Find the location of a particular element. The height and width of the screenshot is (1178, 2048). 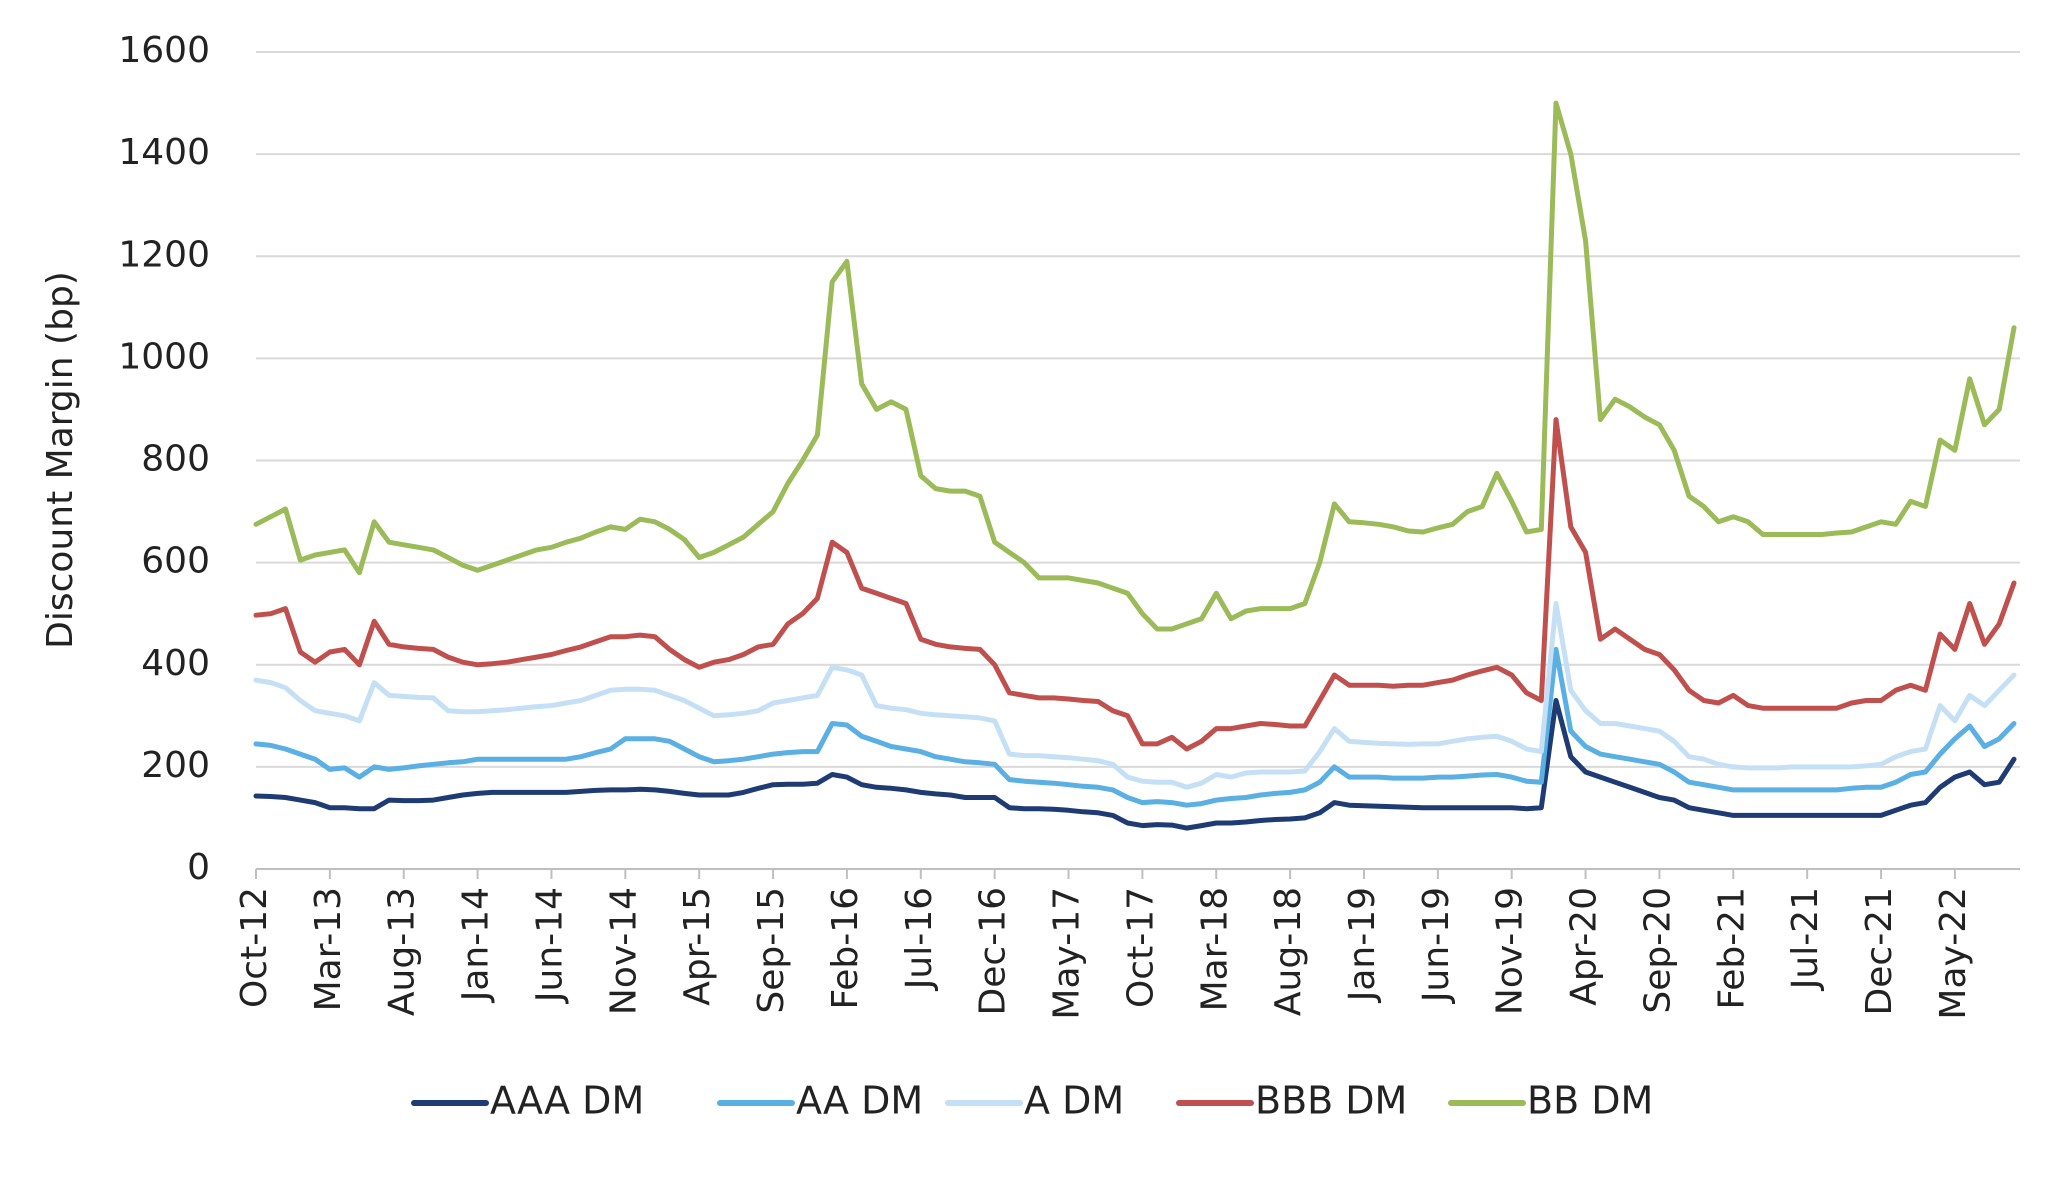

x-tick-label: Jan-14 is located at coordinates (476, 945).